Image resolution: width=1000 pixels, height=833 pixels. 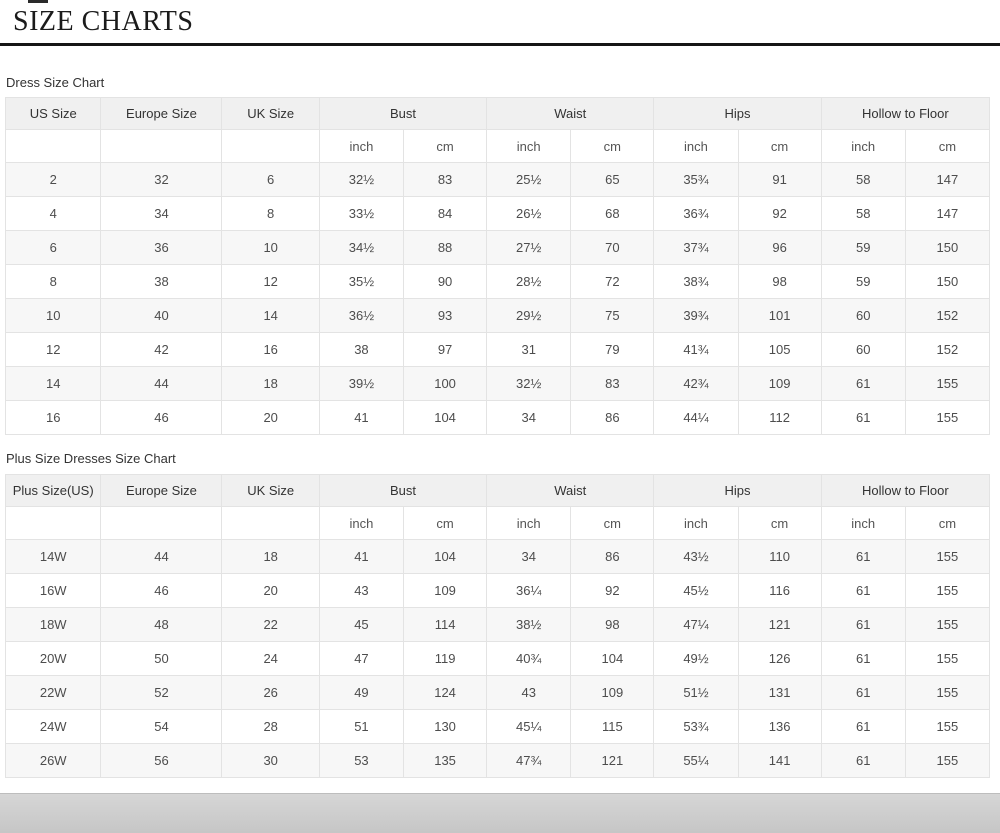 What do you see at coordinates (779, 760) in the screenshot?
I see `table-cell: 141` at bounding box center [779, 760].